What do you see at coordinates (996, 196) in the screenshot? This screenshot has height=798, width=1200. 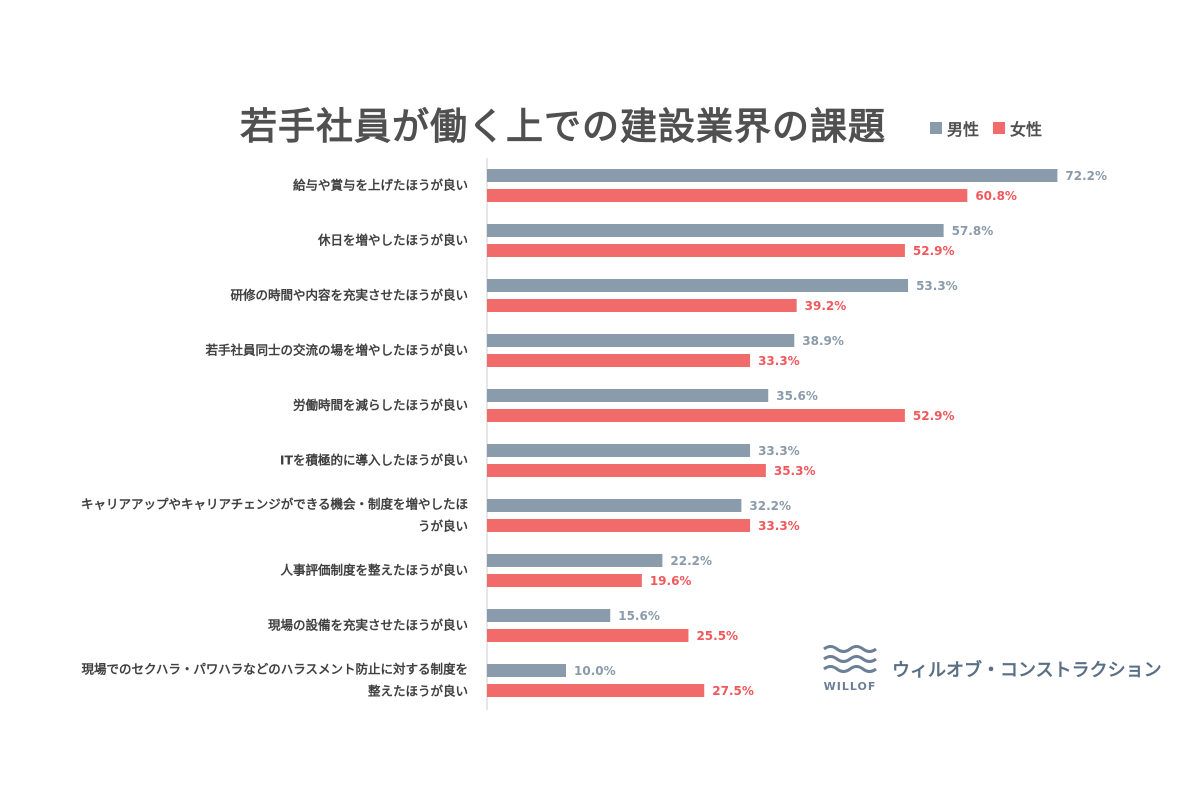 I see `value-label-female: 60.8%` at bounding box center [996, 196].